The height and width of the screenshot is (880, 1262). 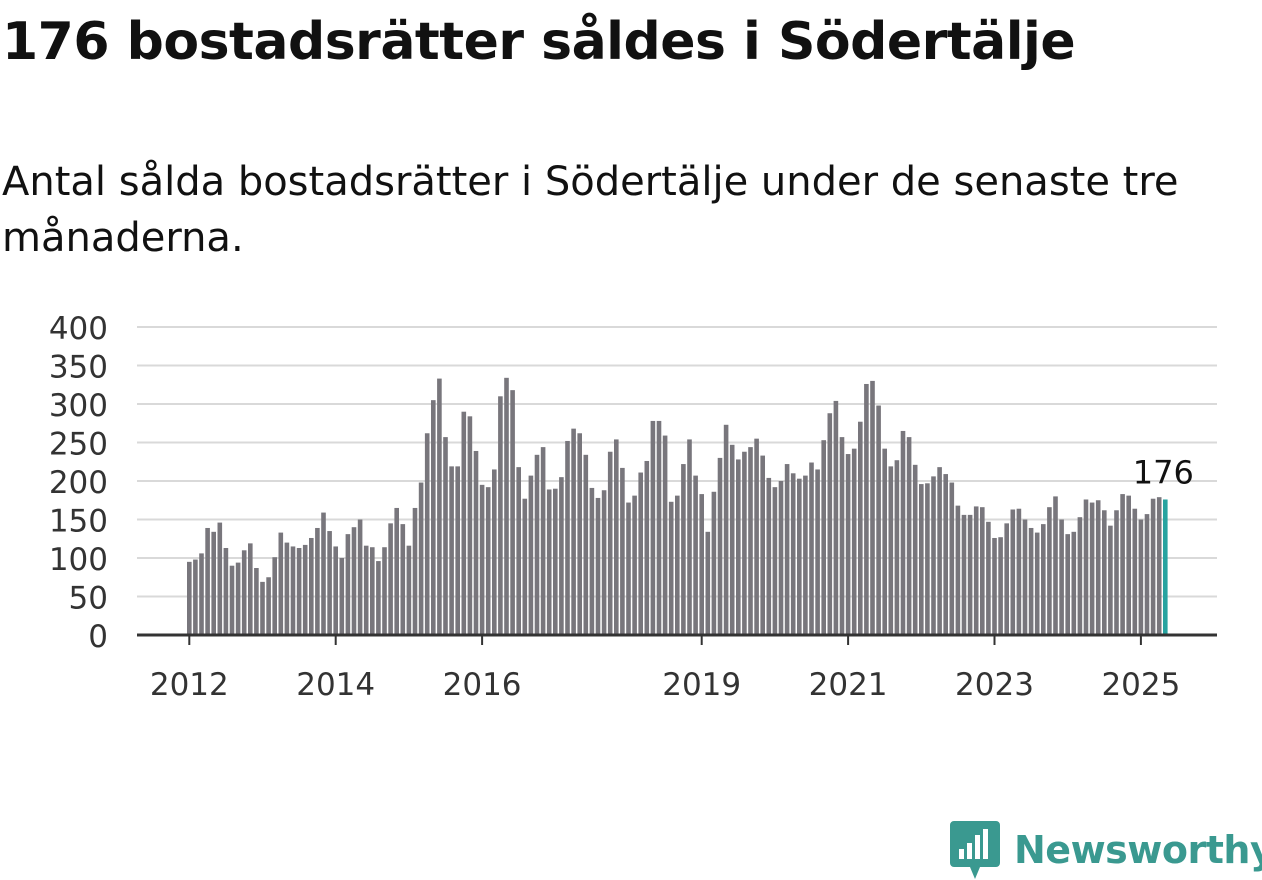 I want to click on y-tick-label: 300, so click(x=78, y=406).